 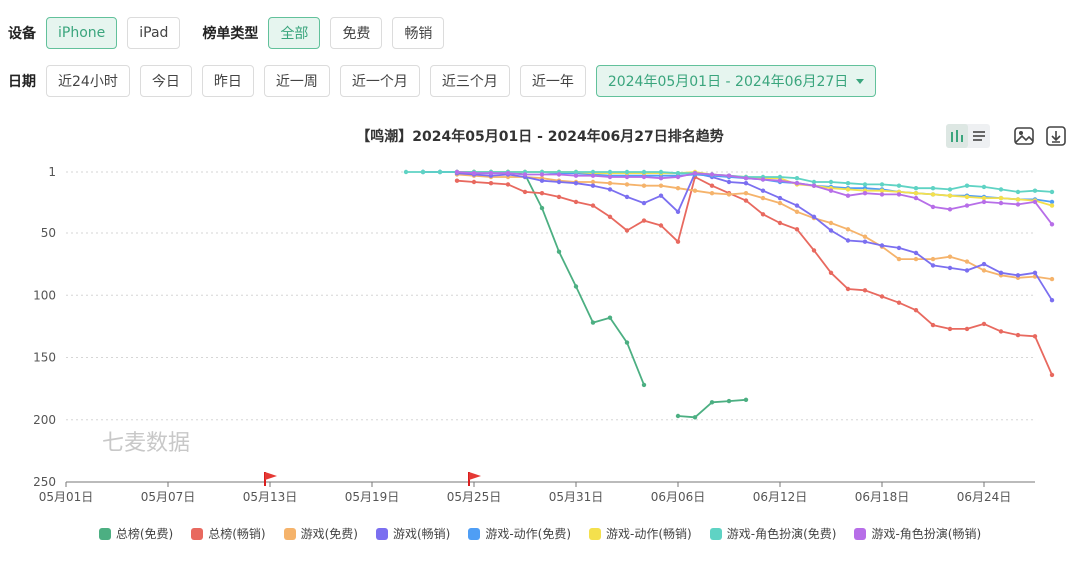 What do you see at coordinates (82, 33) in the screenshot?
I see `device-option-iphone: iPhone` at bounding box center [82, 33].